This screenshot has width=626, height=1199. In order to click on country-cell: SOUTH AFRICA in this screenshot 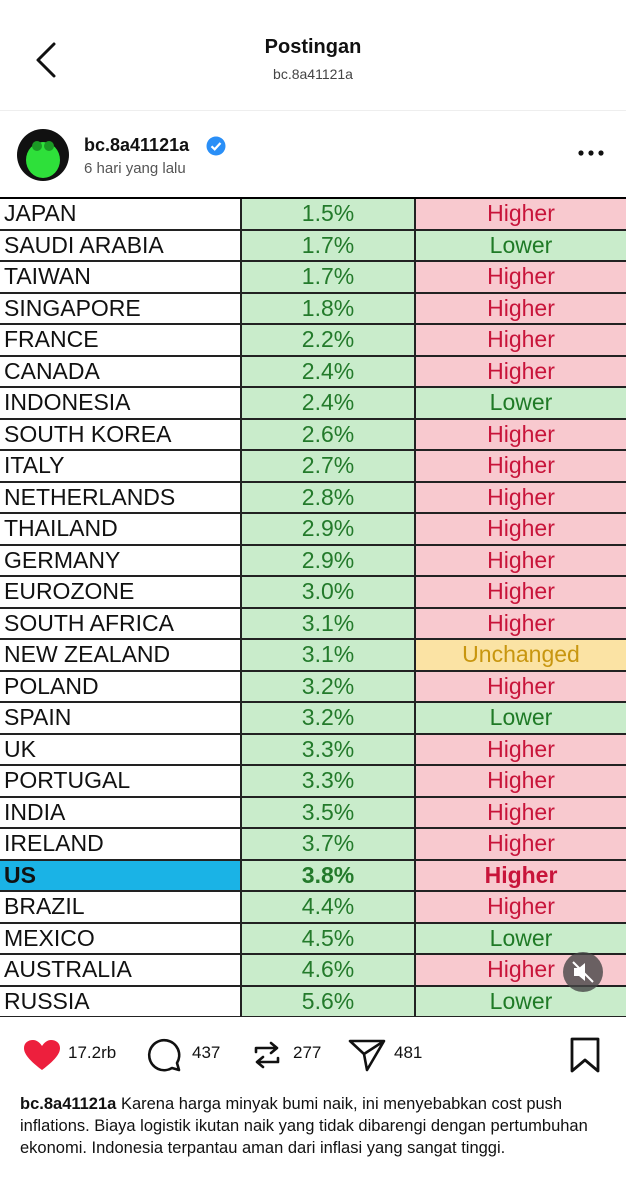, I will do `click(121, 623)`.